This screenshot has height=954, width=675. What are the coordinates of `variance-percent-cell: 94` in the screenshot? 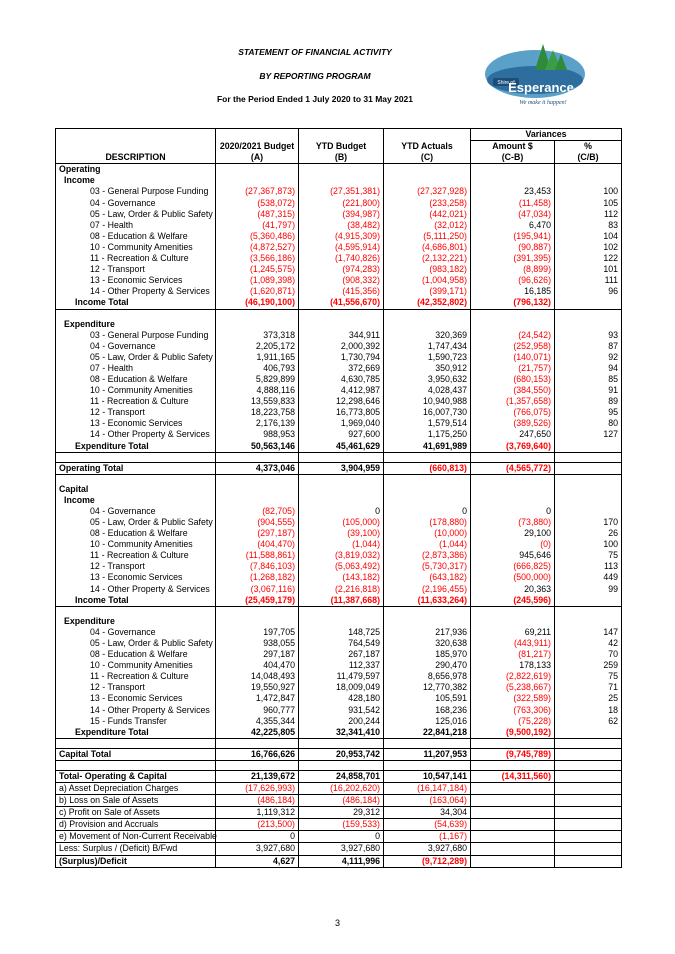 It's located at (588, 368).